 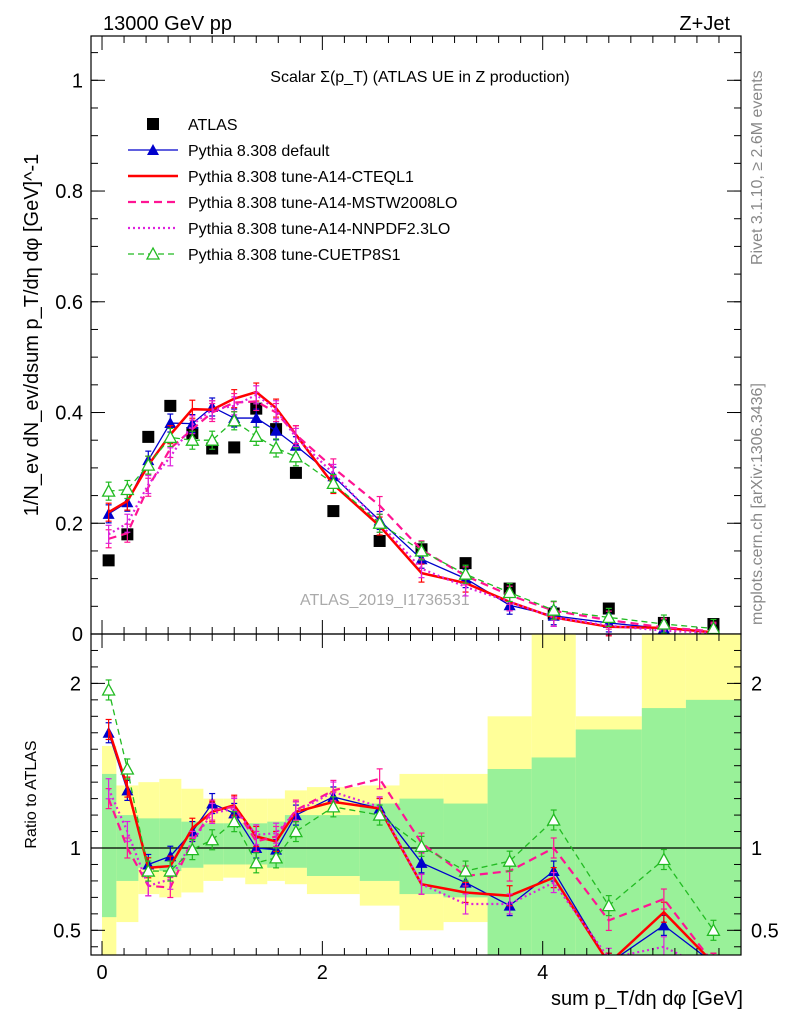 I want to click on y-axis-label: 1/N_ev dN_ev/dsum p_T/dη dφ [GeV]^-1, so click(x=32, y=335).